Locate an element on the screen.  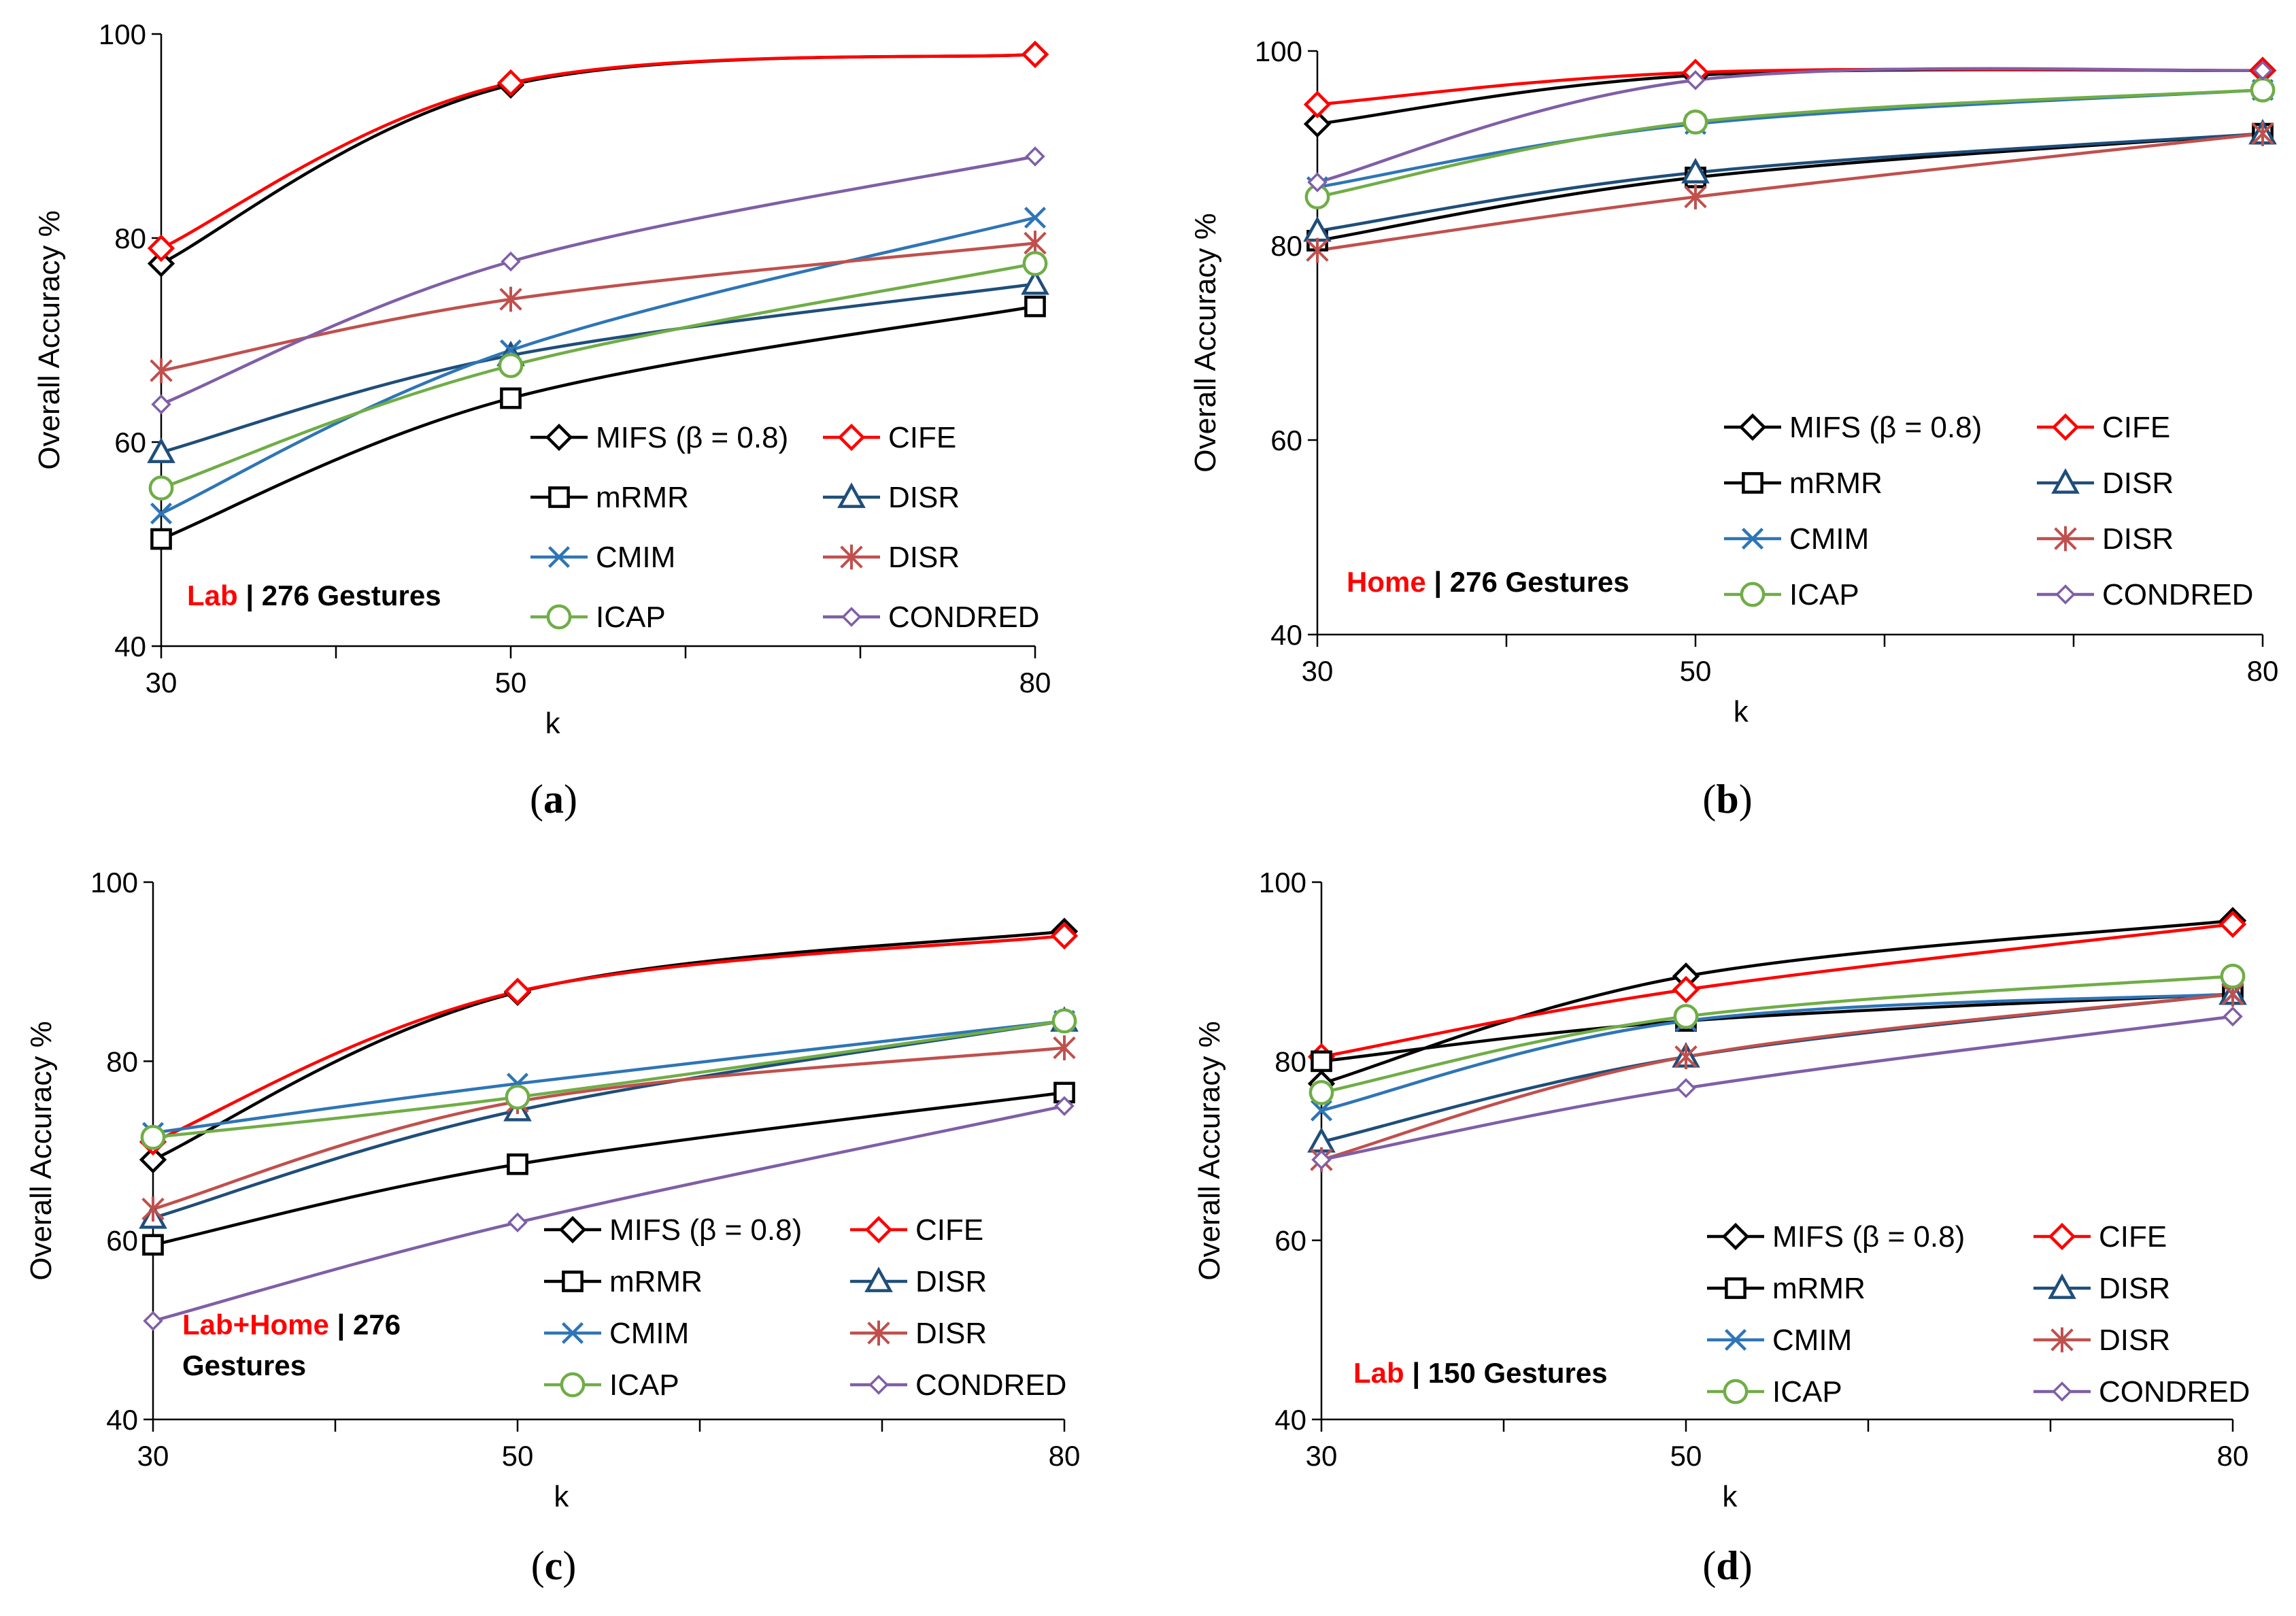
x-tick-label: 80 is located at coordinates (2263, 671).